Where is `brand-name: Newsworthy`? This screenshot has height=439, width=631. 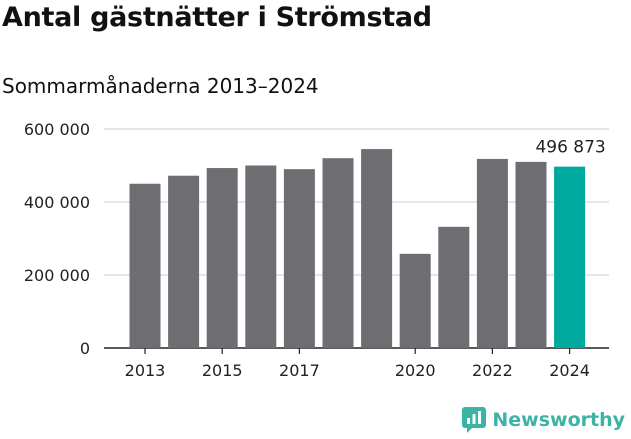 brand-name: Newsworthy is located at coordinates (558, 420).